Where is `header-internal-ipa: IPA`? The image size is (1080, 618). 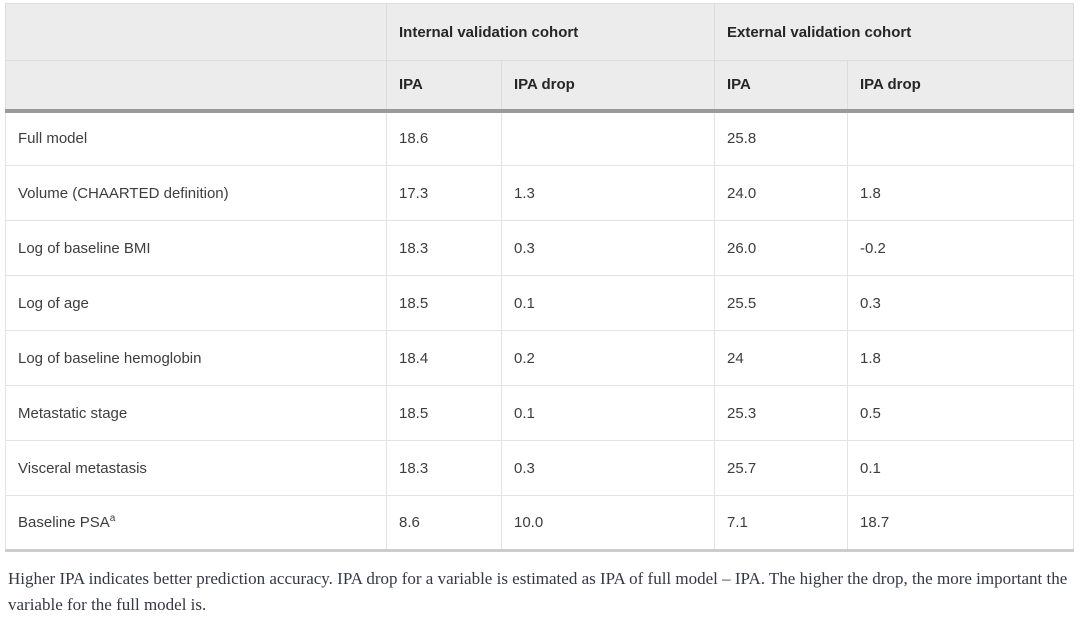
header-internal-ipa: IPA is located at coordinates (444, 86).